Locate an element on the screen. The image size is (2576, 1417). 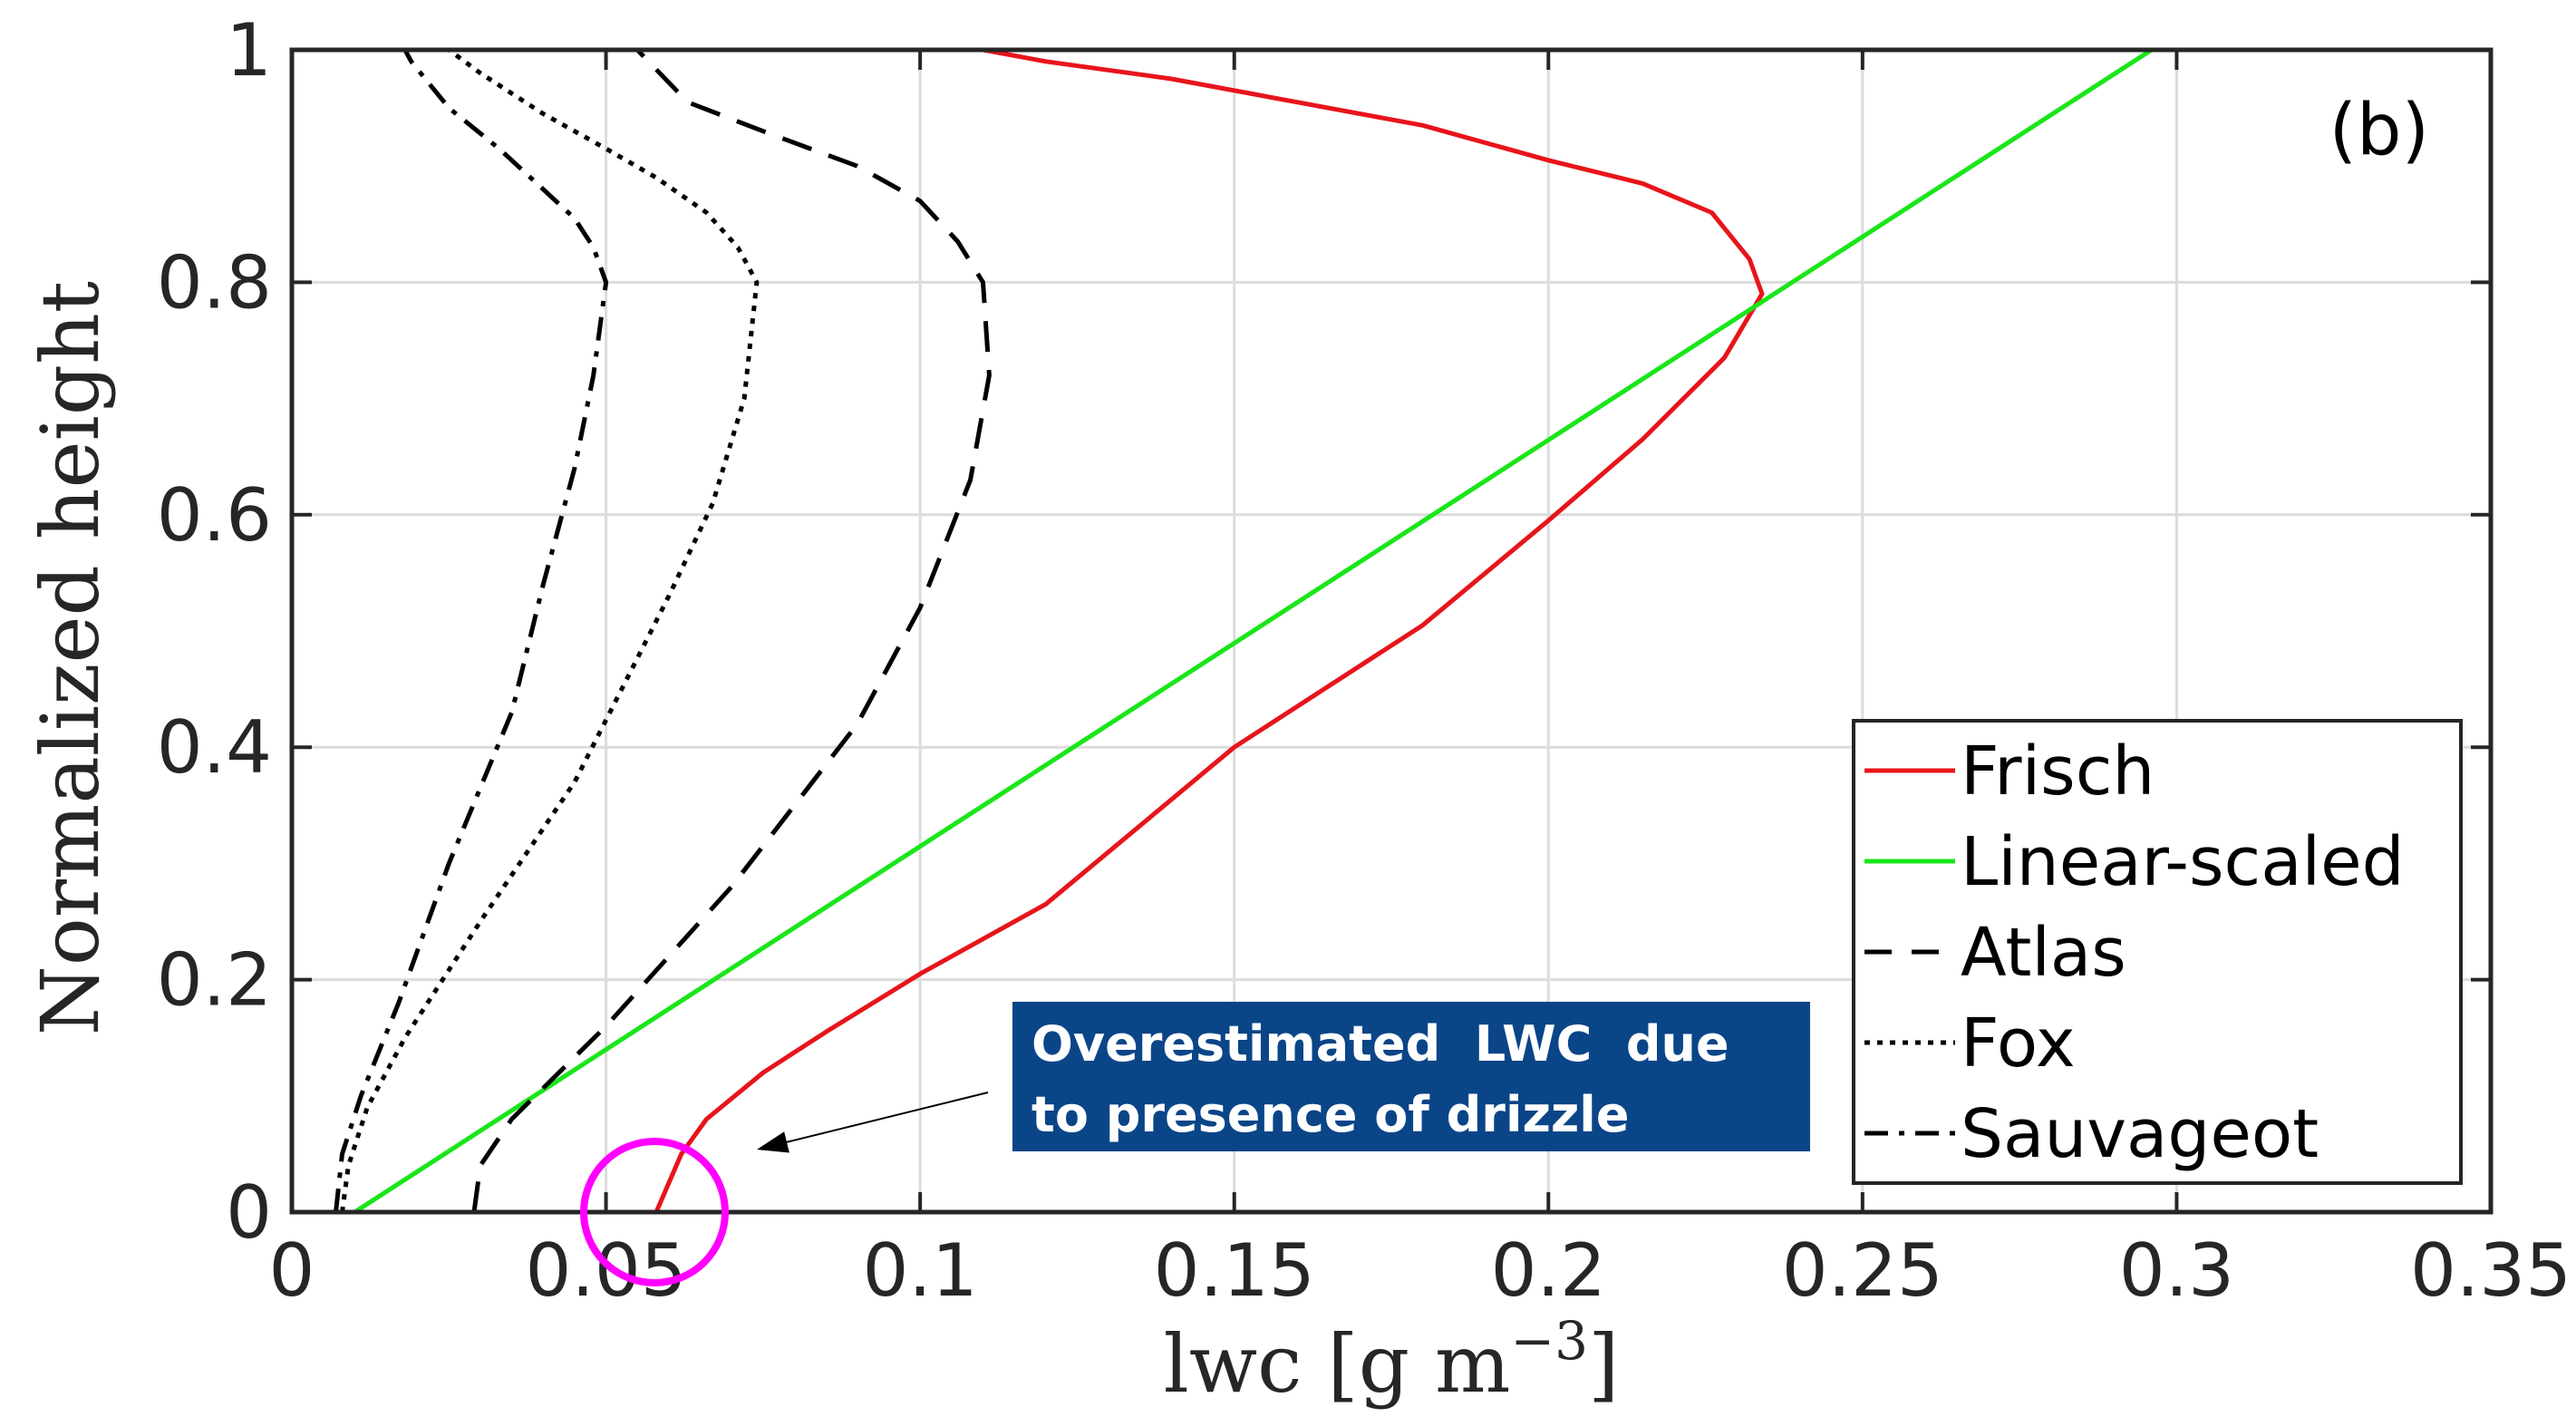
legend-label: Fox is located at coordinates (2018, 1043).